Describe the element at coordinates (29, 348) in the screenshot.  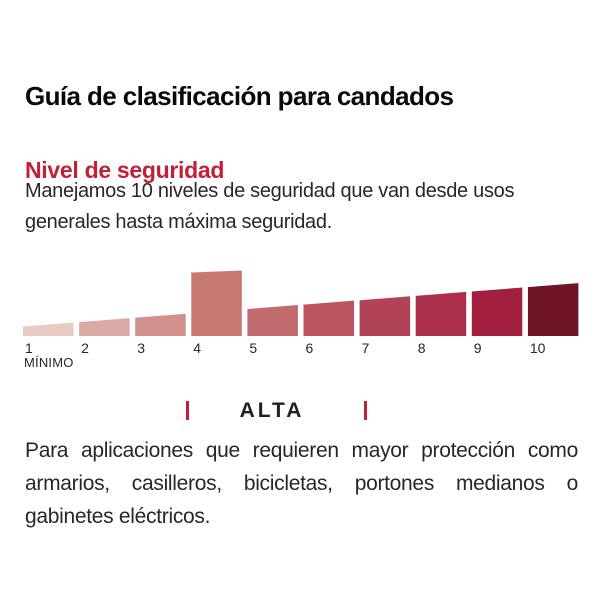
I see `level-tick-label-1: 1` at that location.